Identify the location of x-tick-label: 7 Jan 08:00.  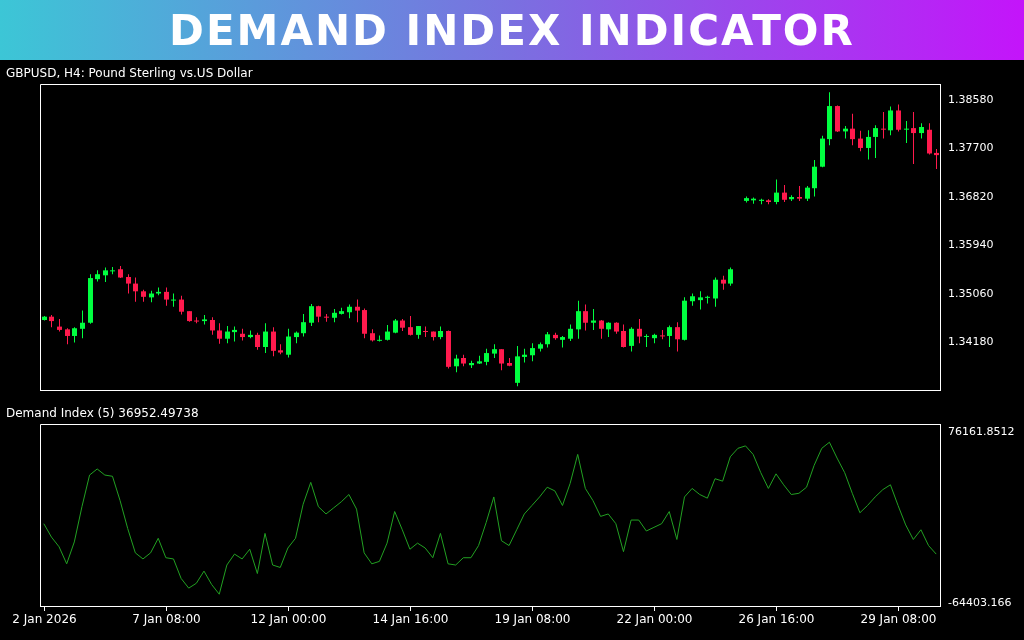
(166, 619).